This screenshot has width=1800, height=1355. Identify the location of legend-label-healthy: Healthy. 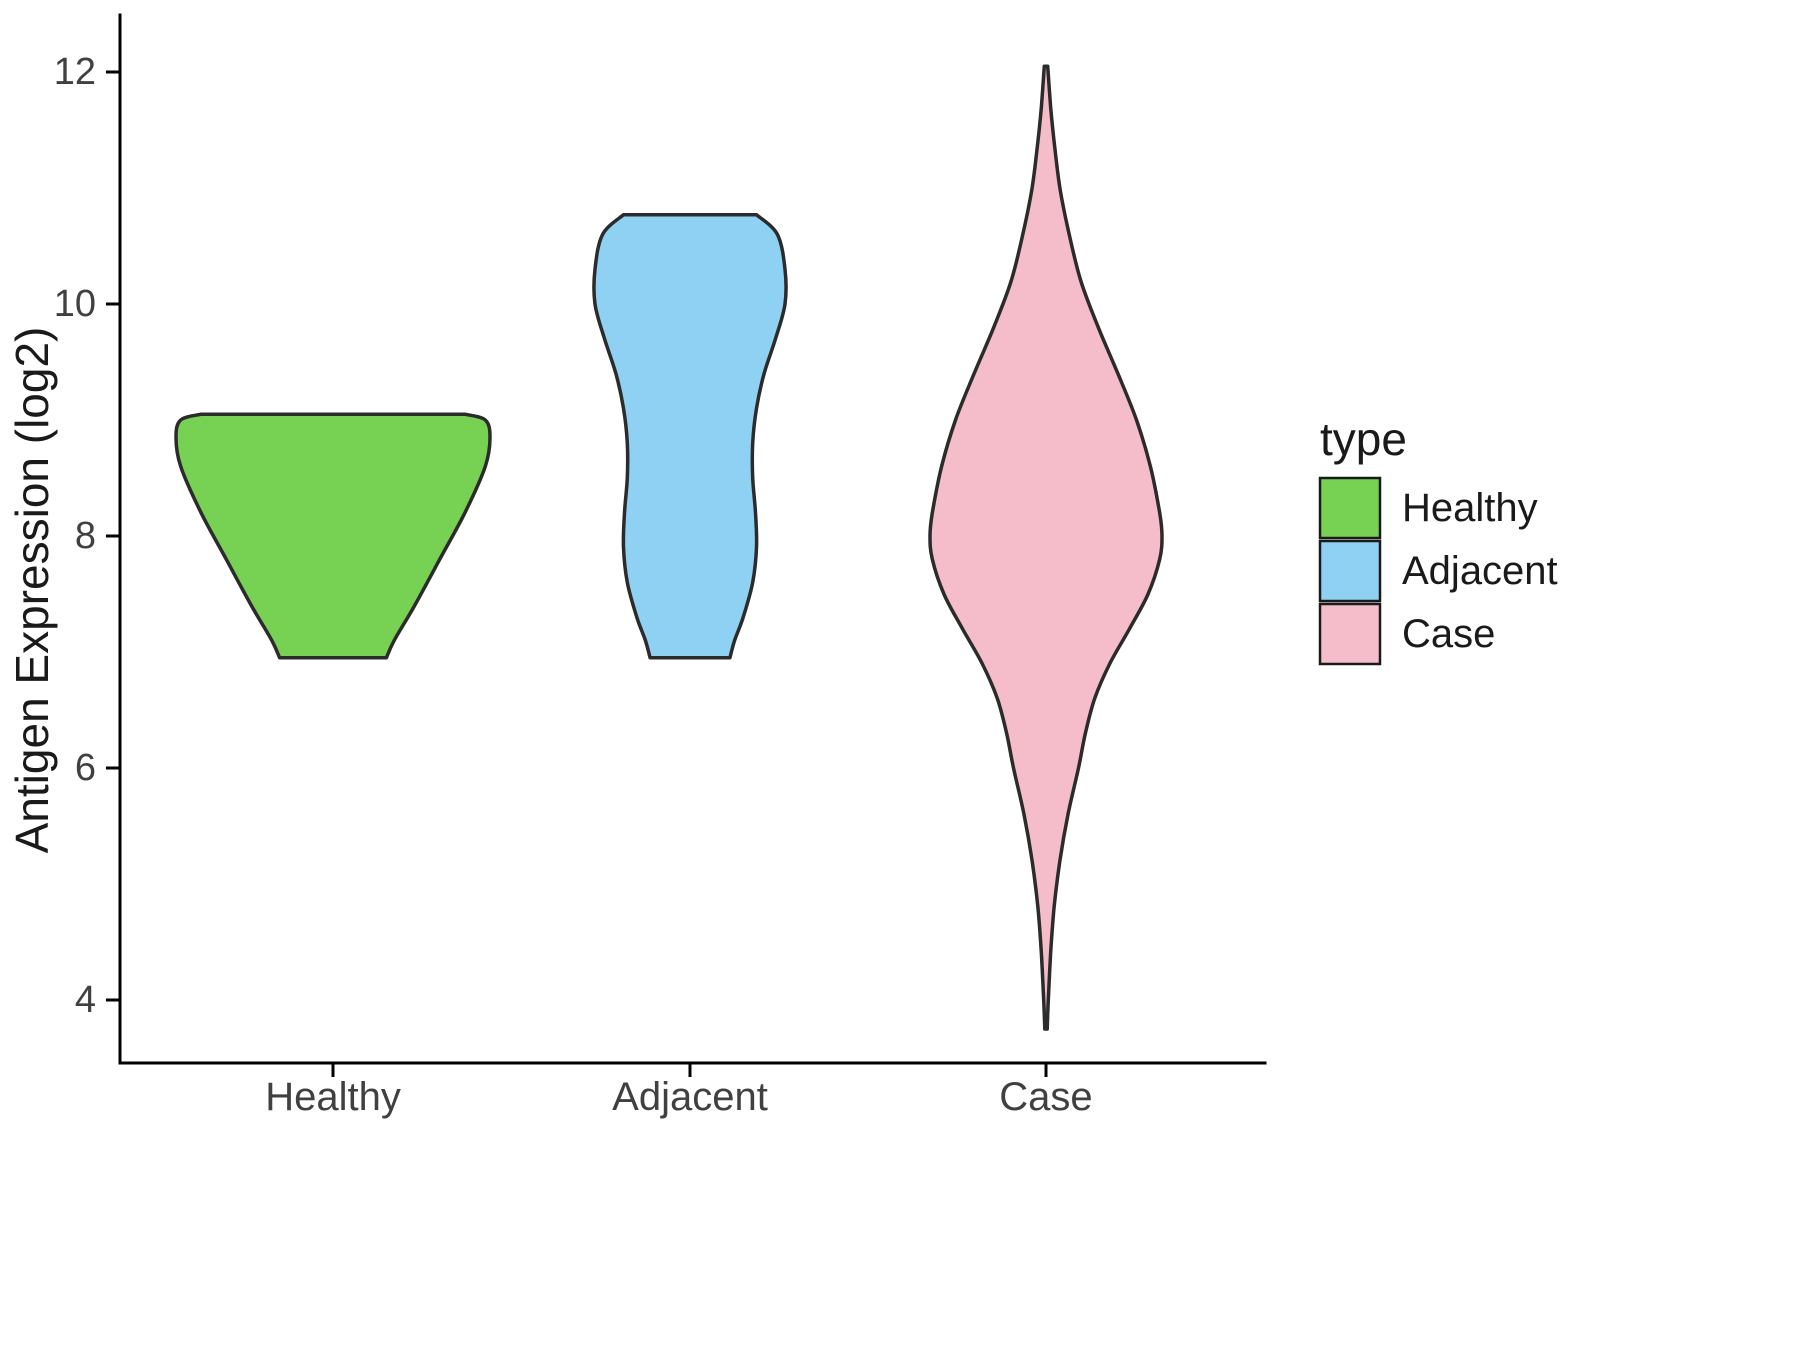
(1470, 508).